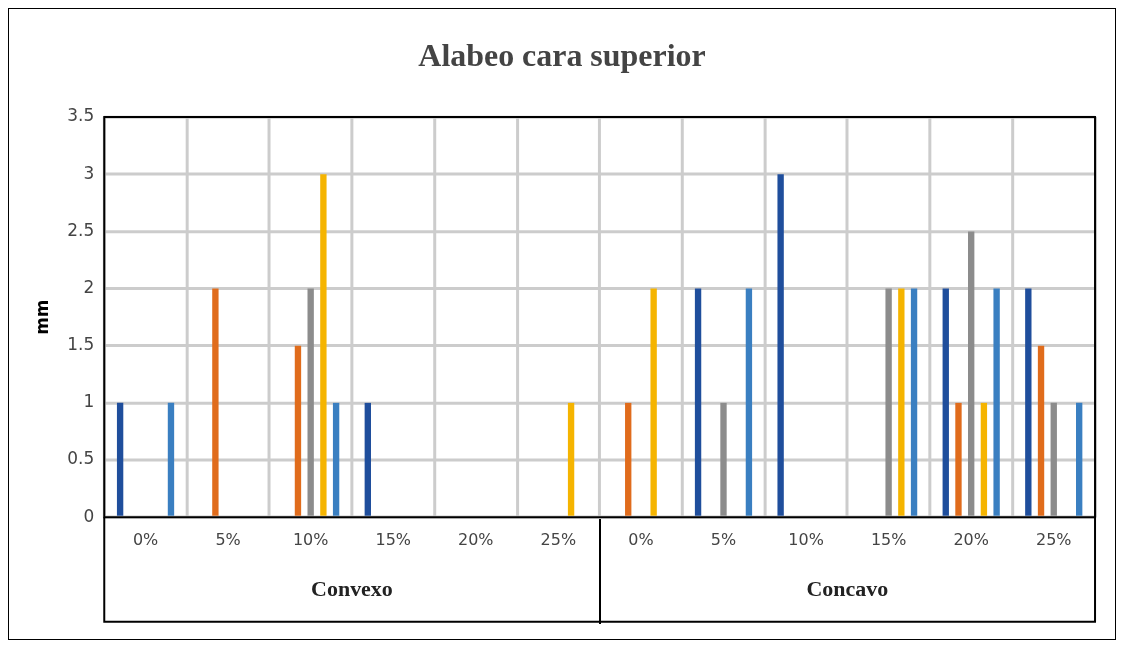 The width and height of the screenshot is (1126, 650). I want to click on text: Concavo, so click(847, 588).